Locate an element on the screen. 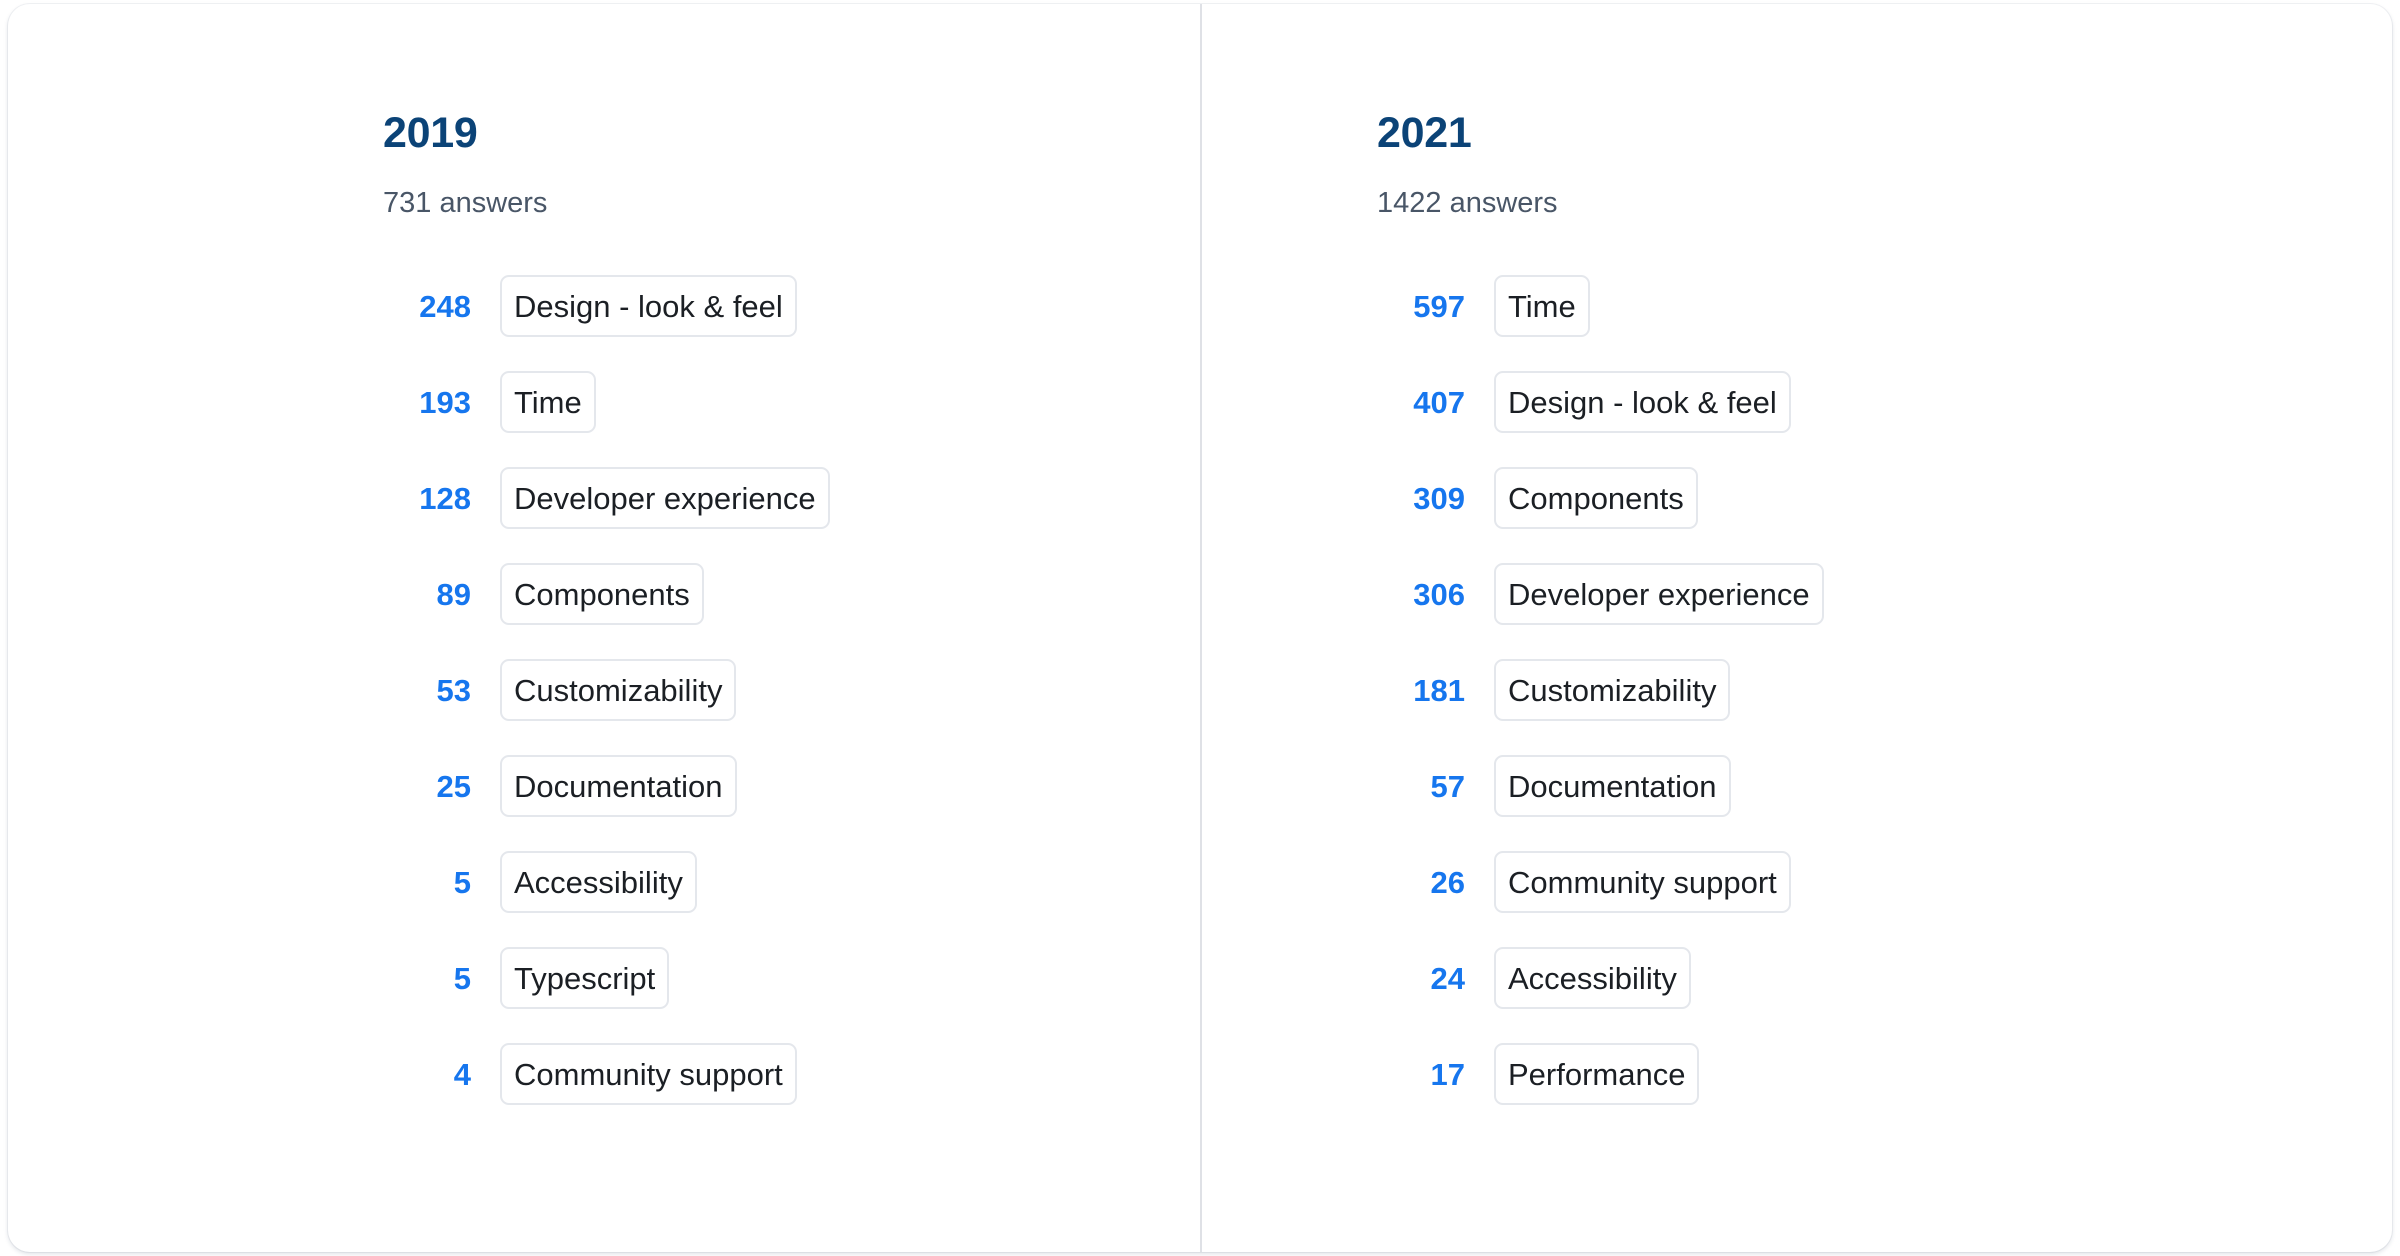 The image size is (2400, 1256). list-item: 4 Community support is located at coordinates (791, 1074).